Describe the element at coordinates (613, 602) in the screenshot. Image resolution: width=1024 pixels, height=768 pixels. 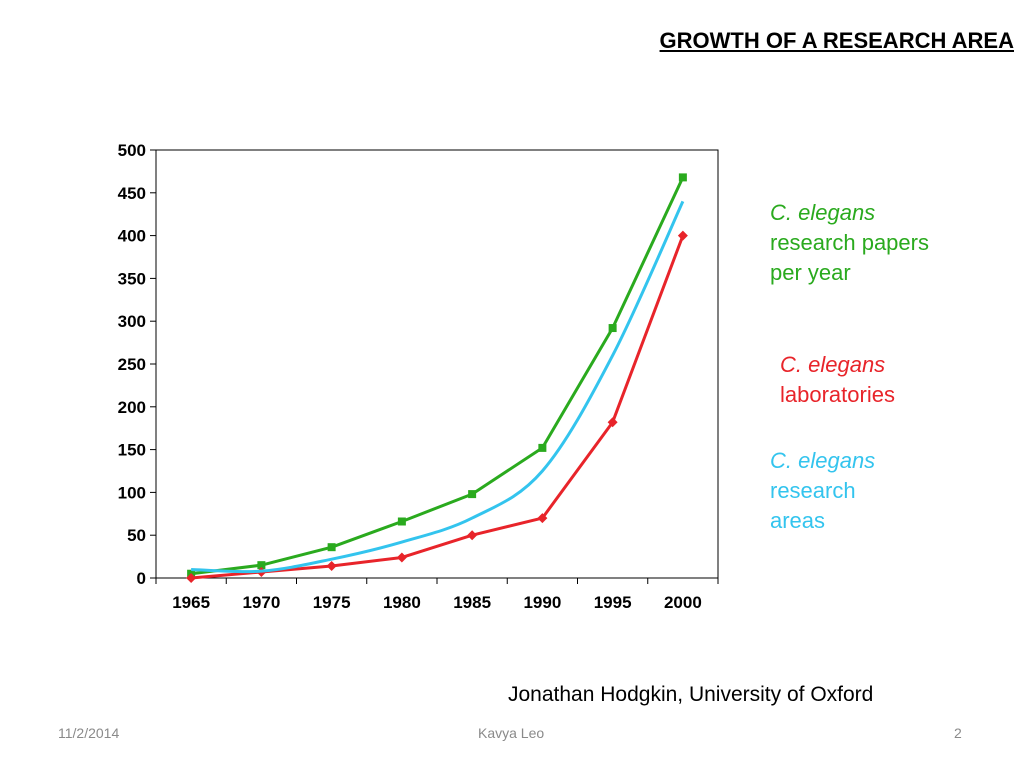
I see `x-tick-label: 1995` at that location.